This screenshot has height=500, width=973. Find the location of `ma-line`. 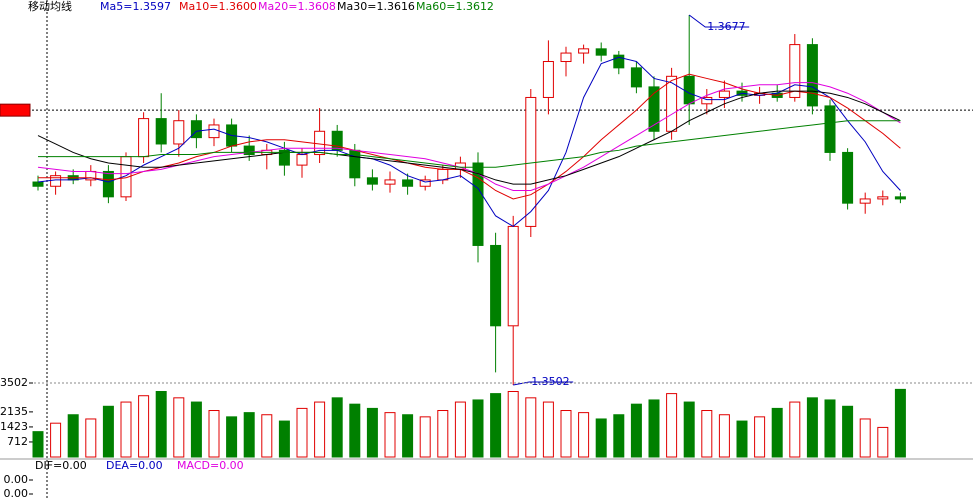

ma-line is located at coordinates (469, 144).